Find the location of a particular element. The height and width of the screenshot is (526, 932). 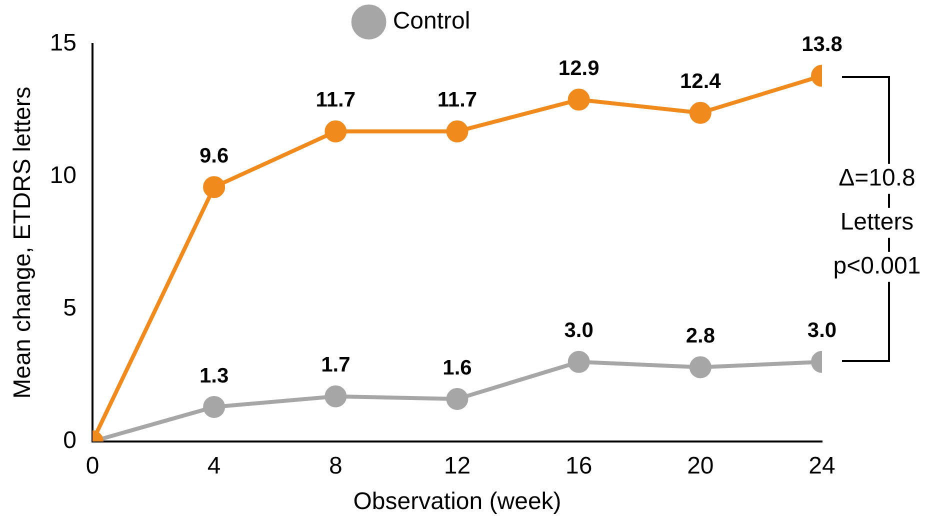

text: Letters is located at coordinates (877, 222).